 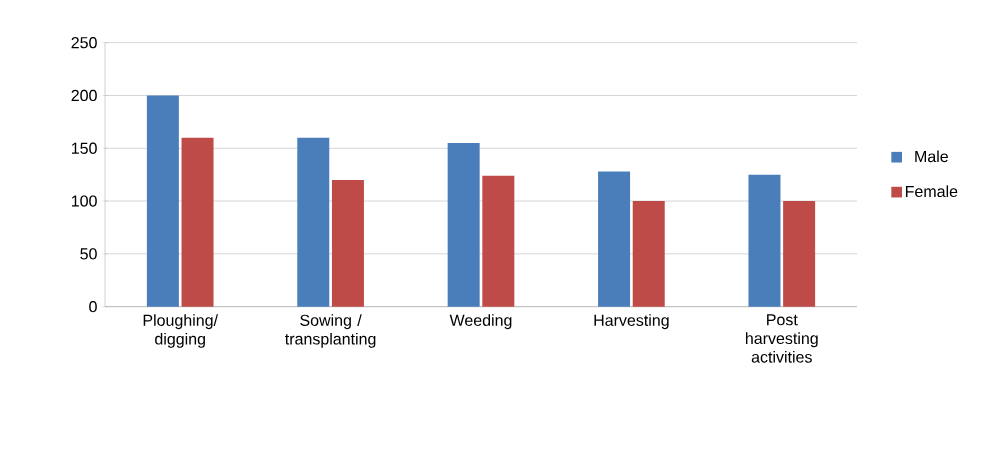 I want to click on y-tick-label: 0, so click(x=93, y=307).